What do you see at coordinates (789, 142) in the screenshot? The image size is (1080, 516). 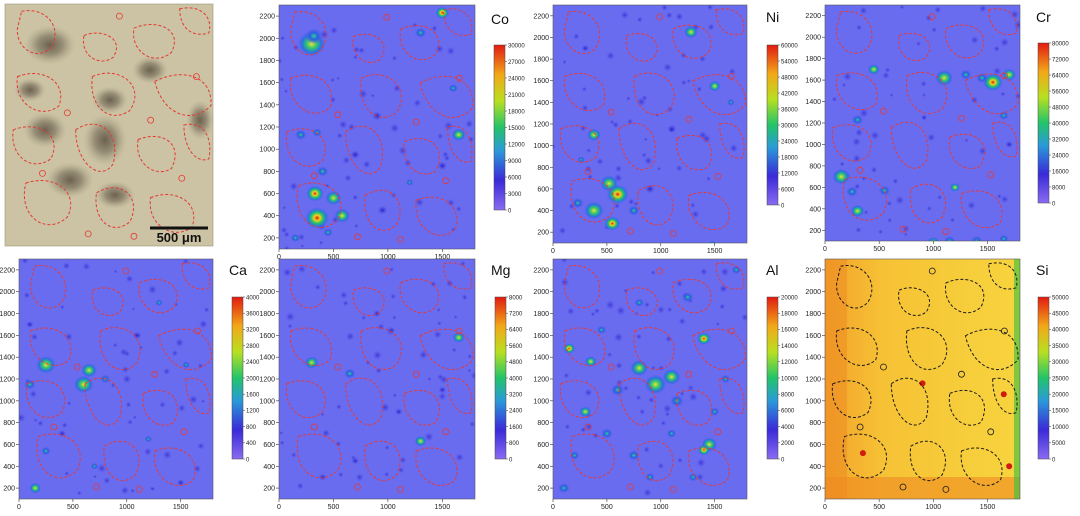 I see `colorbar-tick-label: 24000` at bounding box center [789, 142].